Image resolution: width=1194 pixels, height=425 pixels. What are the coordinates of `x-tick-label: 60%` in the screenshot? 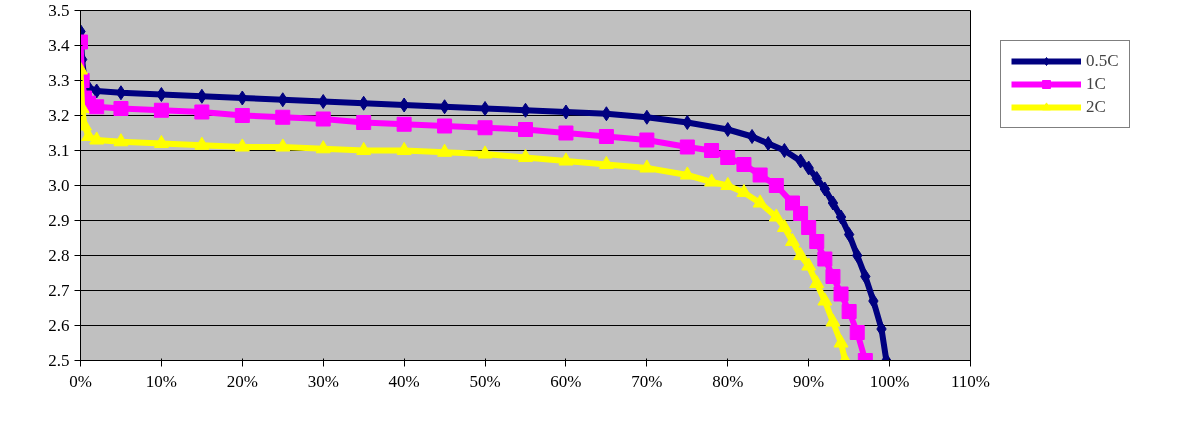 It's located at (566, 381).